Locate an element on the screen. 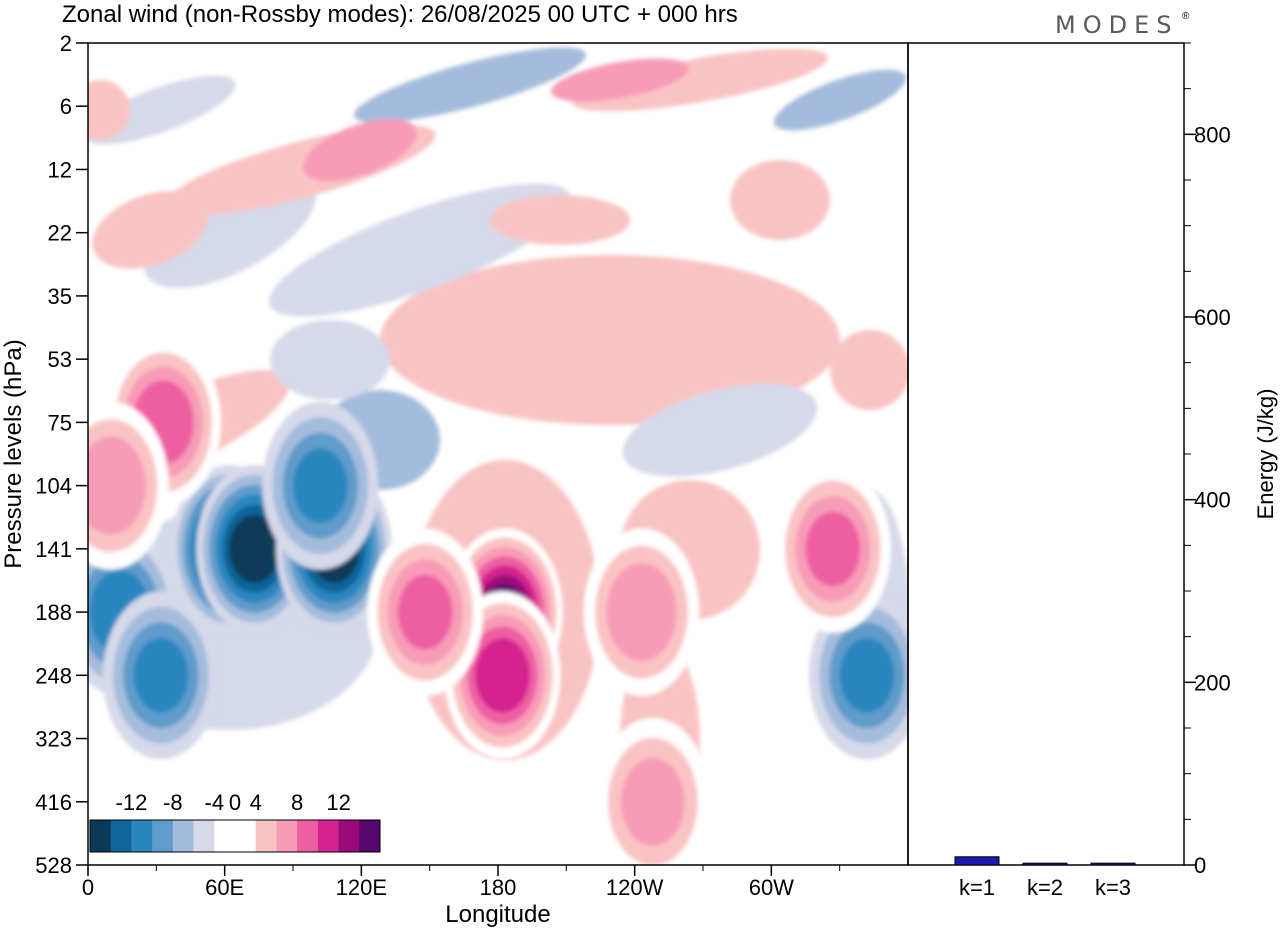 The width and height of the screenshot is (1280, 930). y-tick-label: 141 is located at coordinates (53, 549).